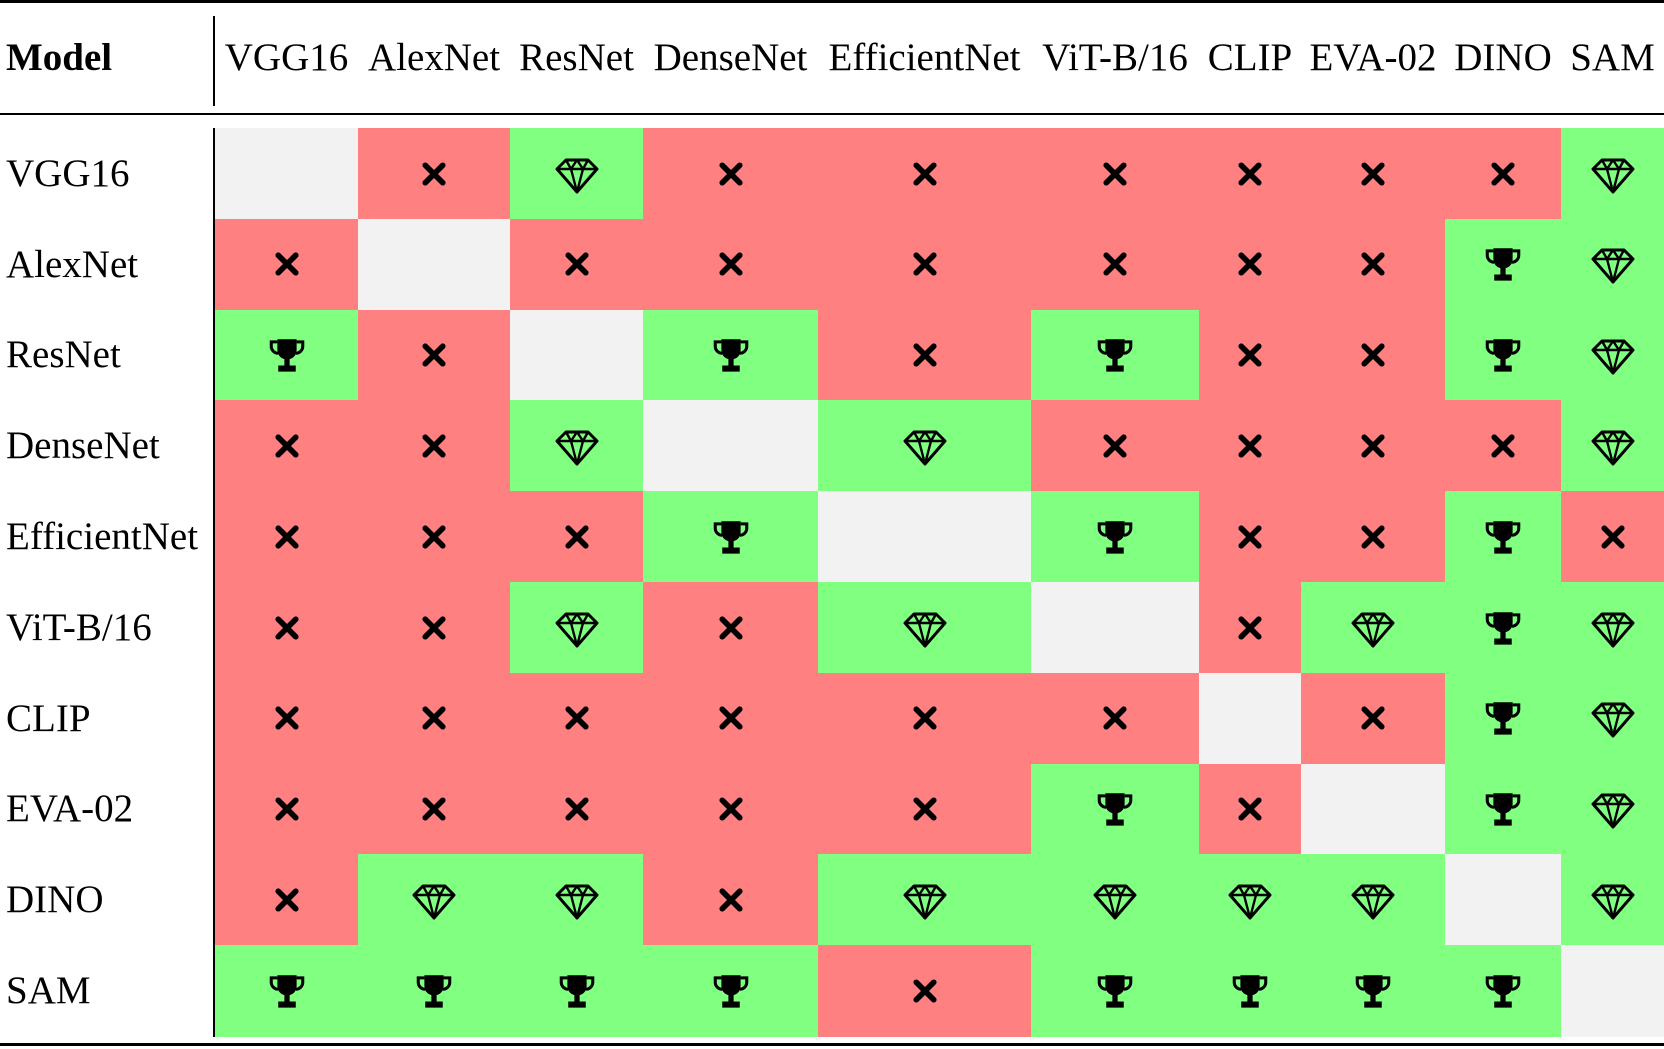  I want to click on row-label: VGG16, so click(68, 173).